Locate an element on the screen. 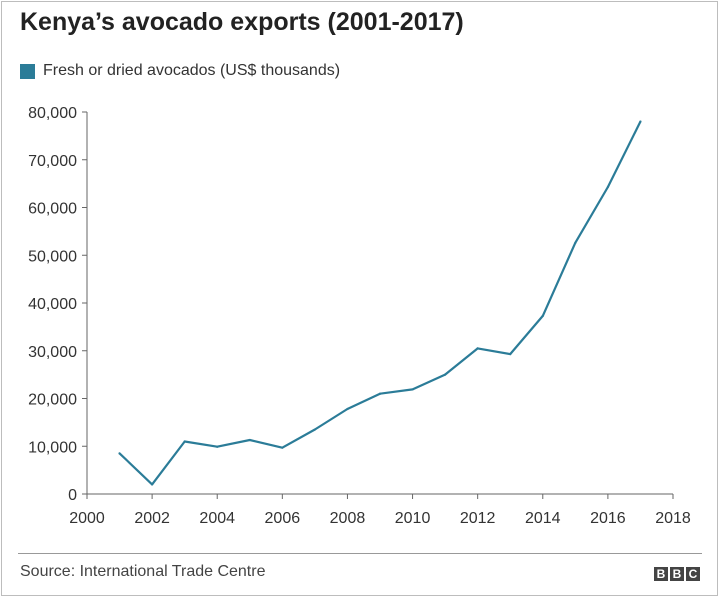 This screenshot has width=719, height=597. y-tick-label: 10,000 is located at coordinates (52, 447).